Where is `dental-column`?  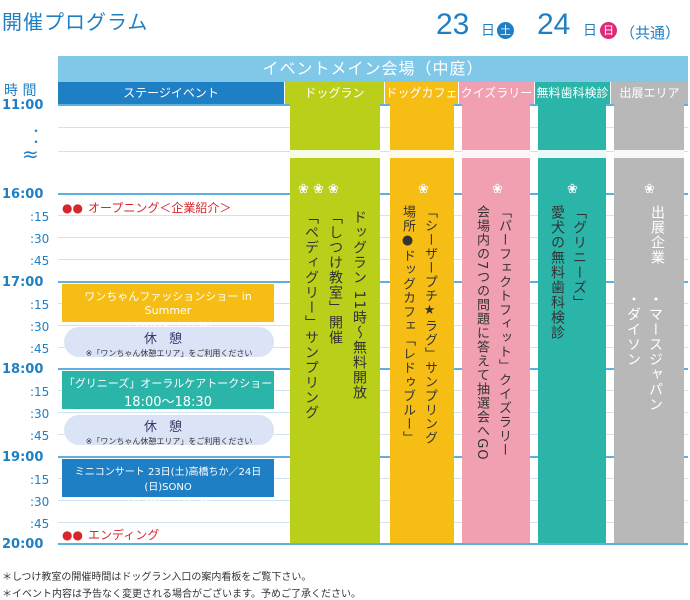
dental-column is located at coordinates (572, 323).